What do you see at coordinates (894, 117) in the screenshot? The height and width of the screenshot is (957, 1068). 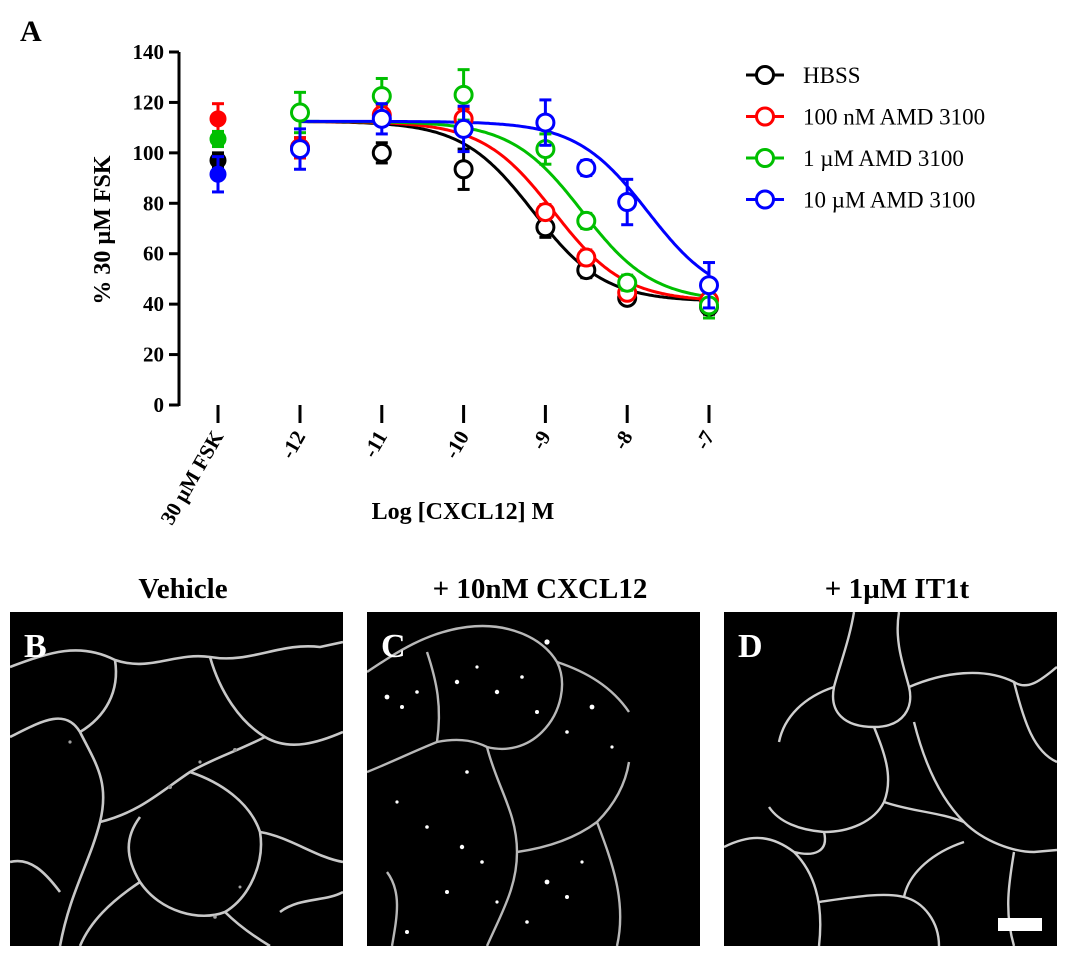 I see `legend-label: 100 nM AMD 3100` at bounding box center [894, 117].